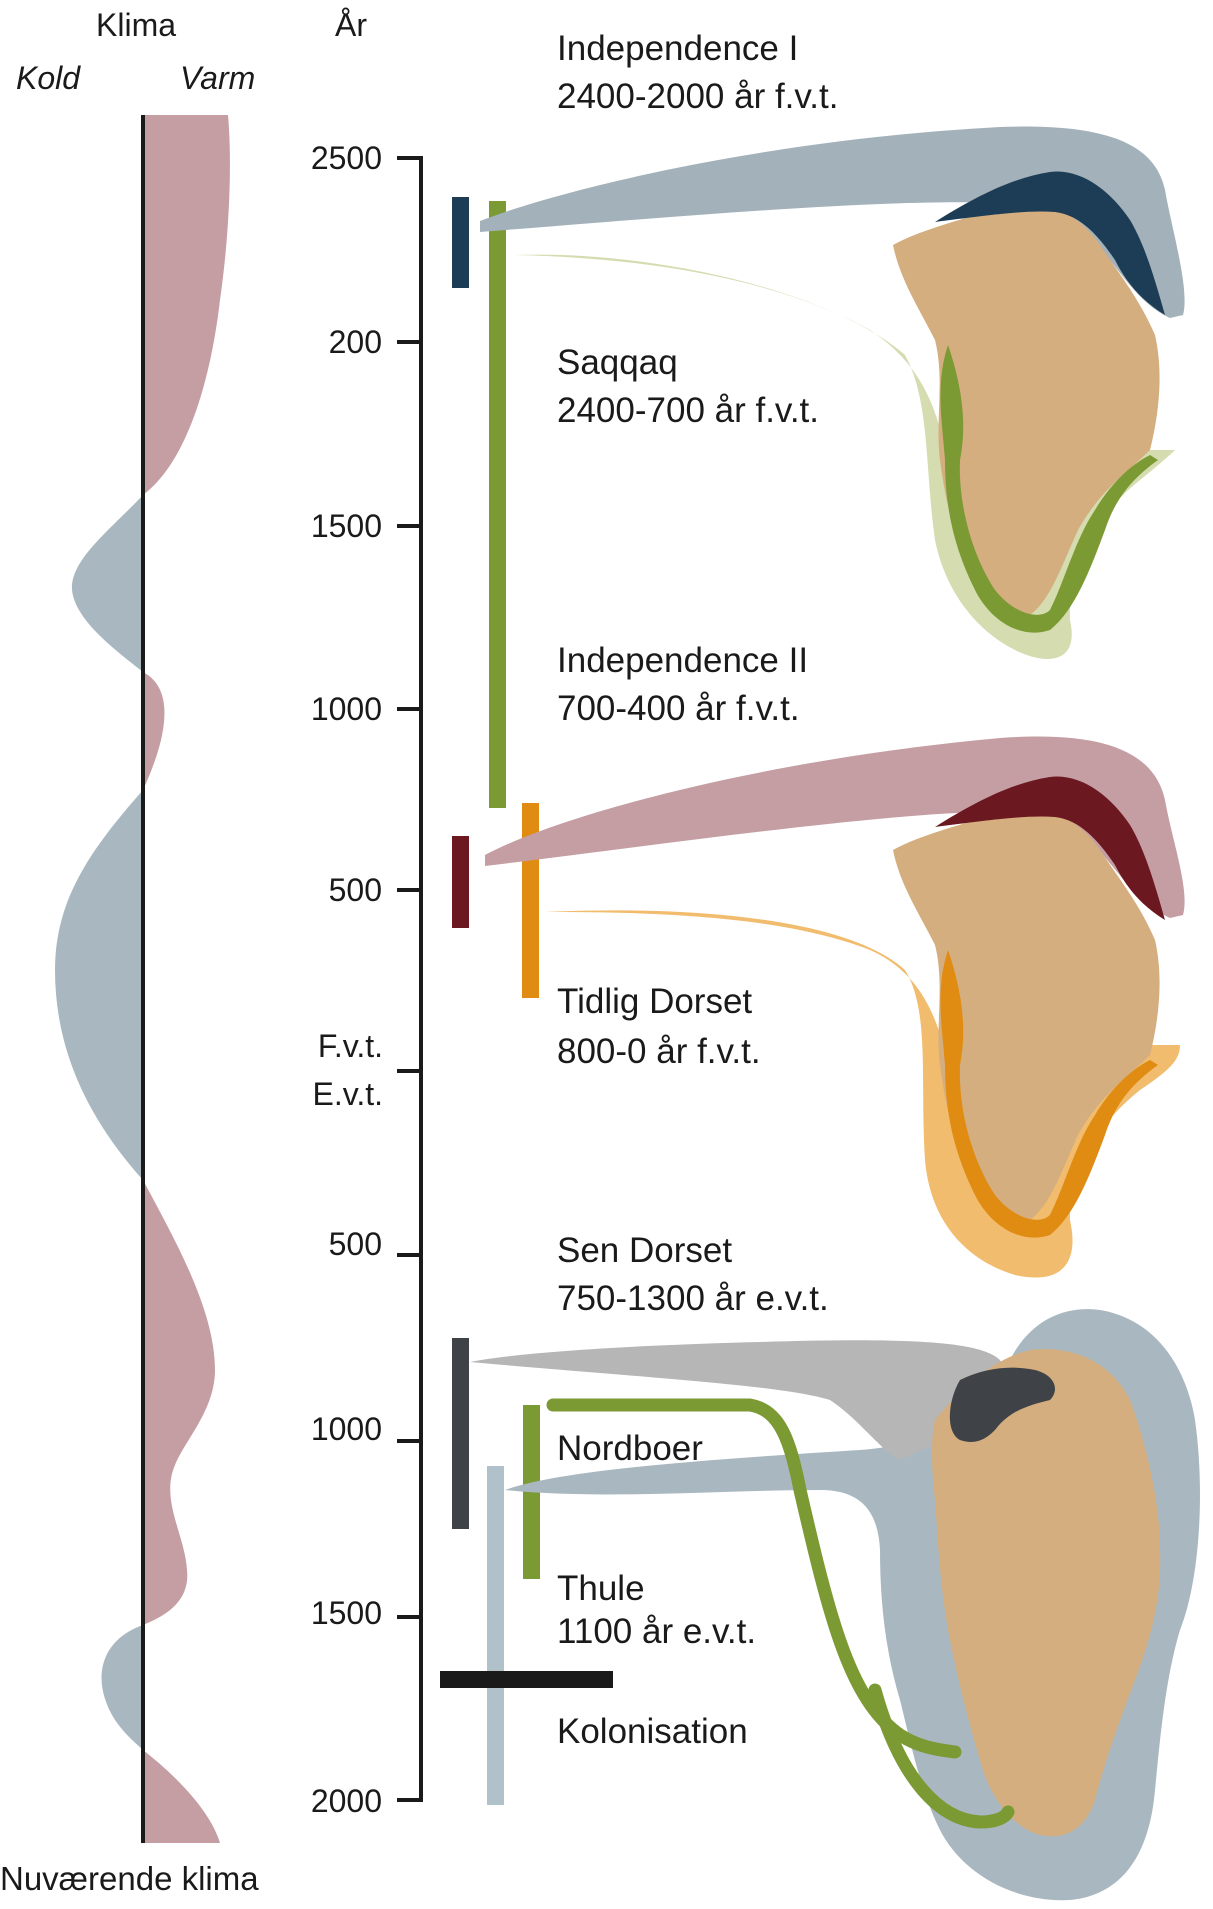  Describe the element at coordinates (677, 48) in the screenshot. I see `label-independence-i-name: Independence I` at that location.